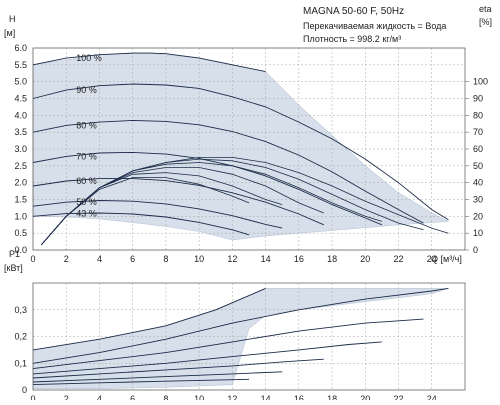  Describe the element at coordinates (478, 200) in the screenshot. I see `eta-tick-label: 30` at that location.